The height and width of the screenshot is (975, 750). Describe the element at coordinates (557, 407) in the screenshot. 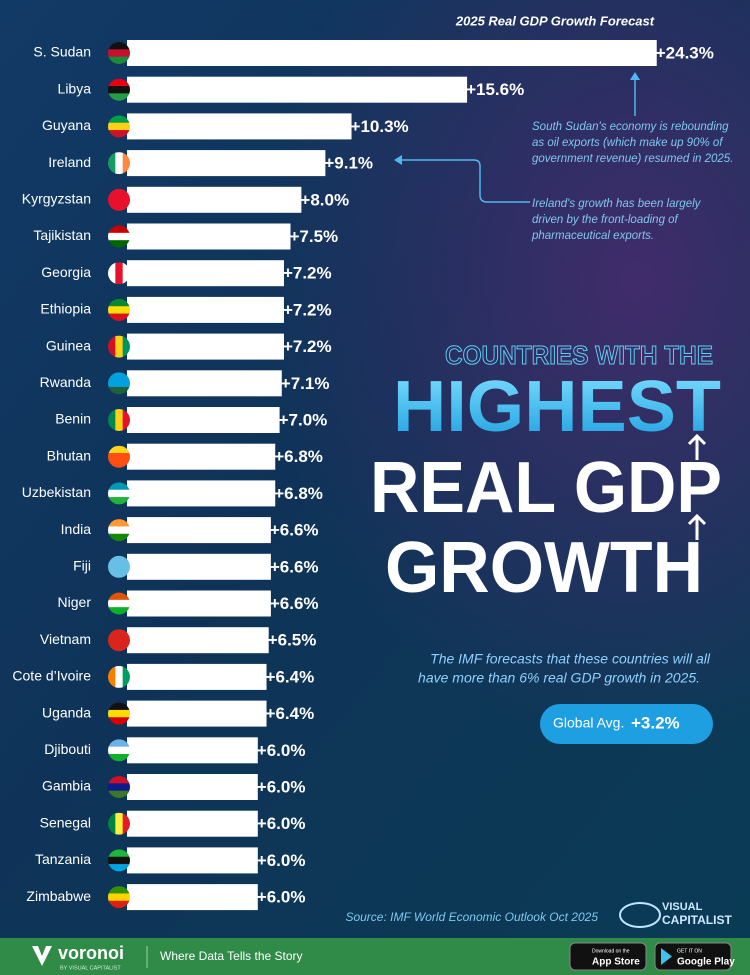

I see `headline: HIGHEST` at that location.